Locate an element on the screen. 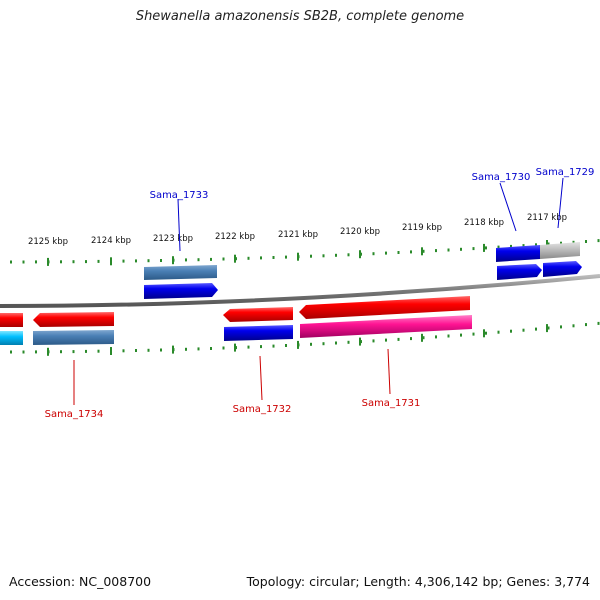 The height and width of the screenshot is (600, 600). tick-label: 2122 kbp is located at coordinates (235, 237).